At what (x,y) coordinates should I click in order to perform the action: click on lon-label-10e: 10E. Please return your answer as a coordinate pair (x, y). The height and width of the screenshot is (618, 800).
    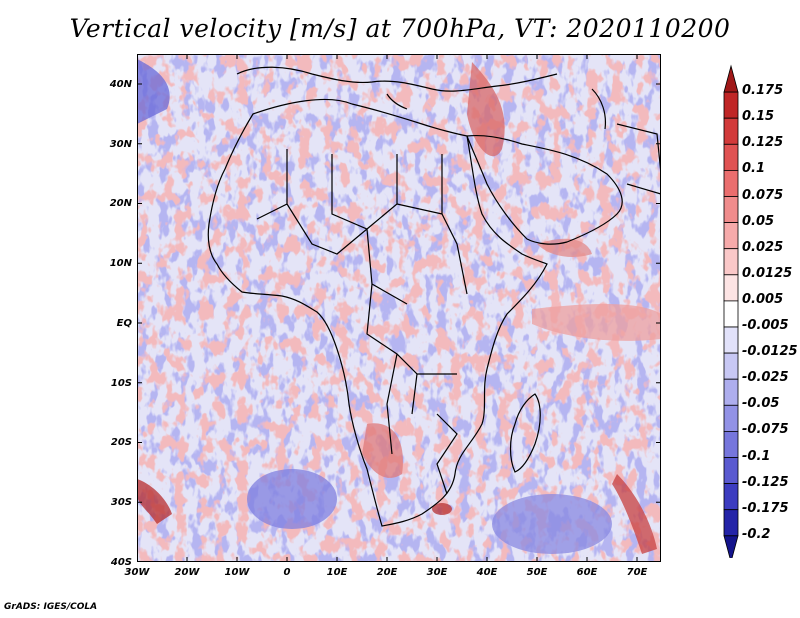
    Looking at the image, I should click on (337, 572).